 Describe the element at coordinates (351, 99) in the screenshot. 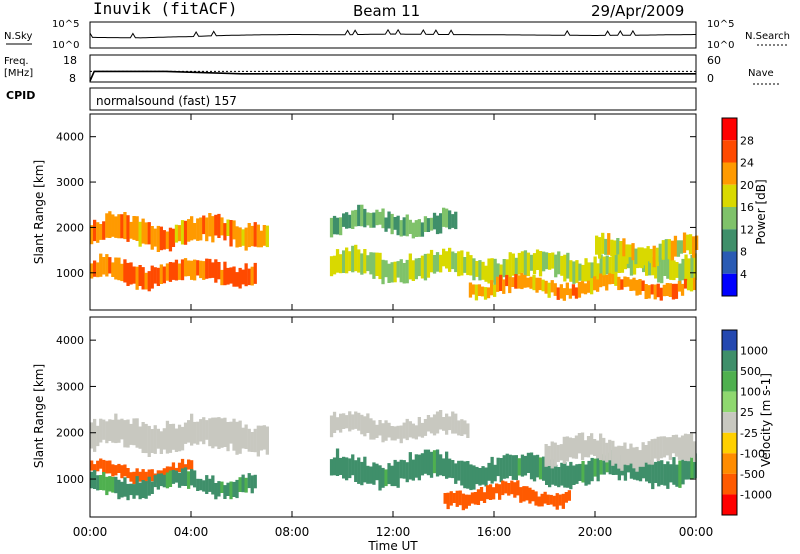

I see `cpid-panel: CPID normalsound (fast) 157` at that location.